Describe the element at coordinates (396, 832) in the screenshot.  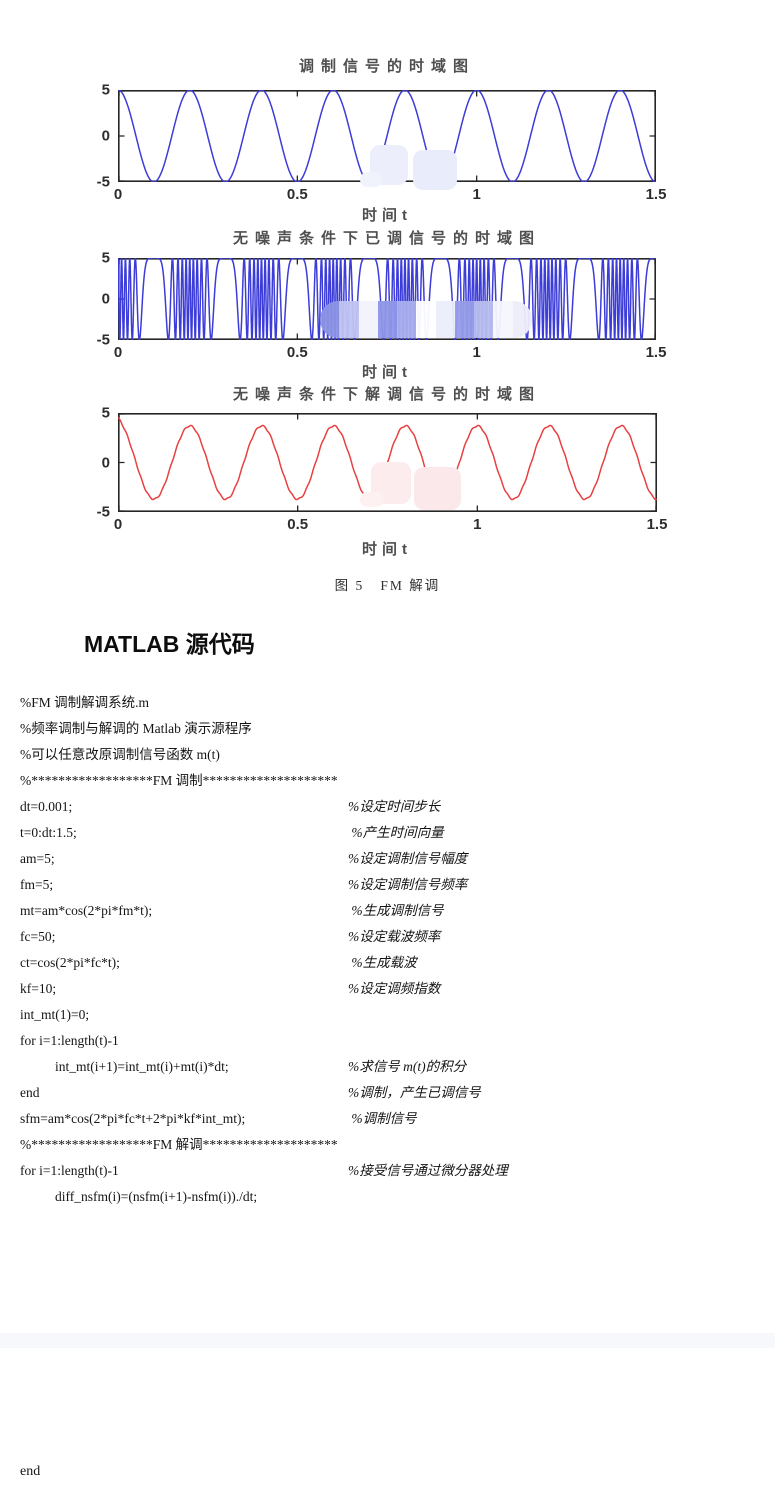
I see `code-comment: %产生时间向量` at that location.